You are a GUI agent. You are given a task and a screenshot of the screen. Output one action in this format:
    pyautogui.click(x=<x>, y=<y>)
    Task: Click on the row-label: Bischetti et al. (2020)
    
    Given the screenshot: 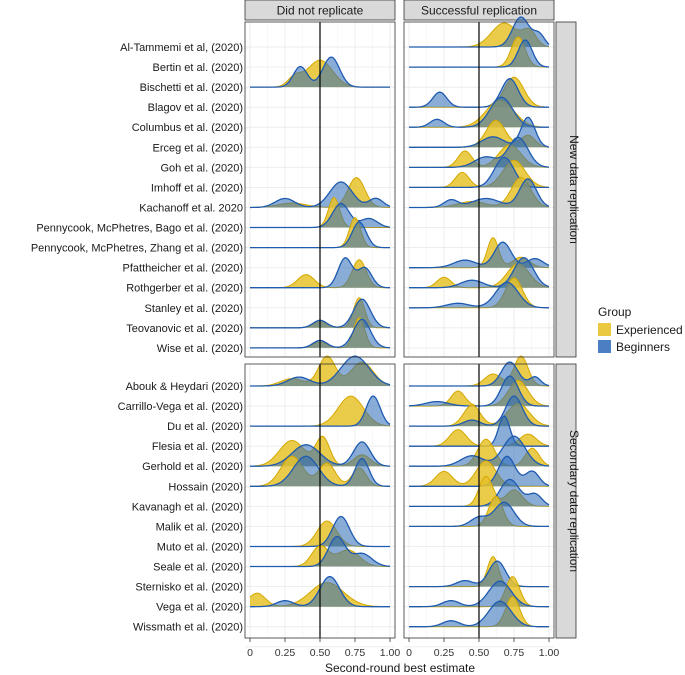 What is the action you would take?
    pyautogui.click(x=191, y=88)
    